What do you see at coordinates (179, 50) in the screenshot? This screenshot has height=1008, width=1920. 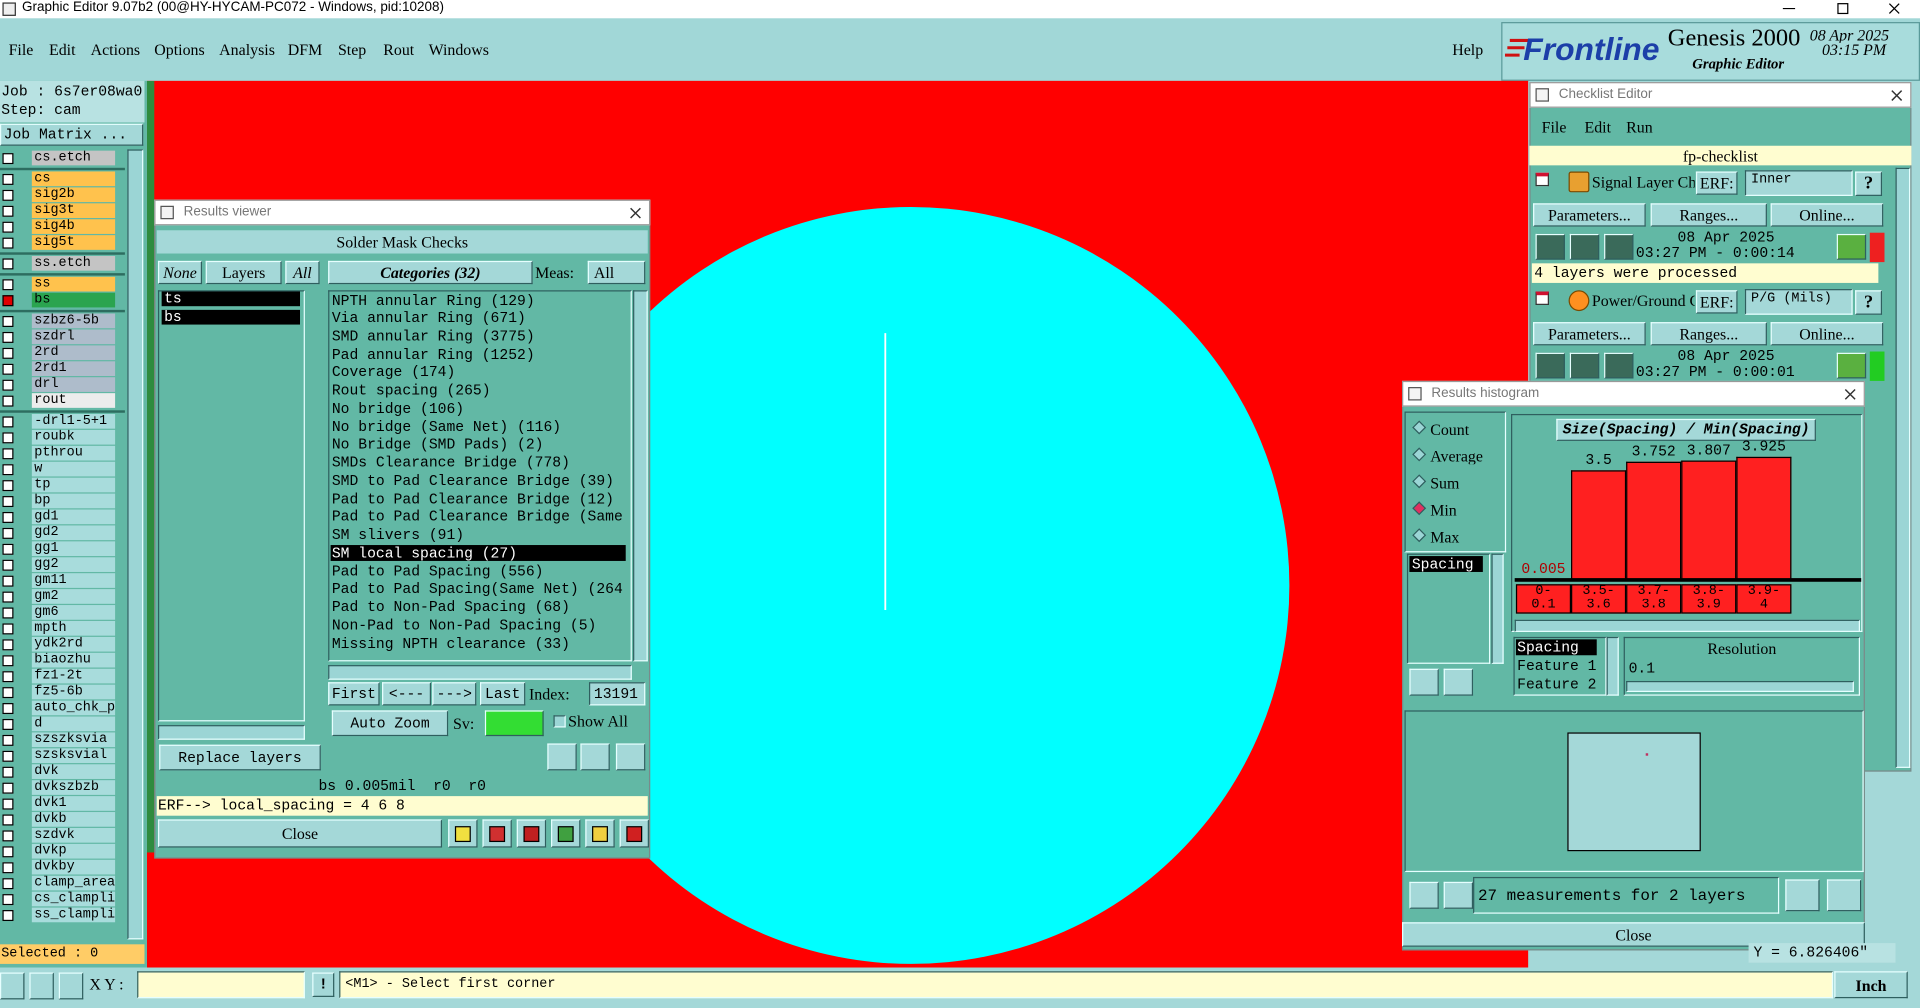 I see `menu-item: Options` at bounding box center [179, 50].